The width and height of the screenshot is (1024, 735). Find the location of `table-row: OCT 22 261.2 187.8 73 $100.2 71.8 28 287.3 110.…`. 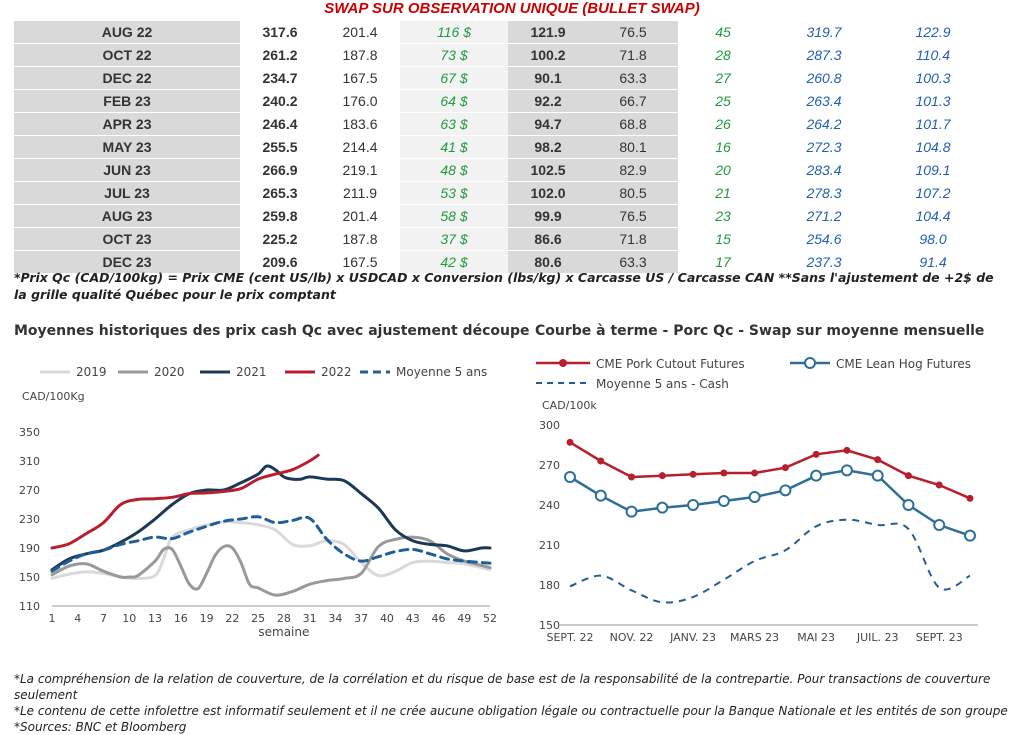

table-row: OCT 22 261.2 187.8 73 $100.2 71.8 28 287.3 110.… is located at coordinates (500, 55).